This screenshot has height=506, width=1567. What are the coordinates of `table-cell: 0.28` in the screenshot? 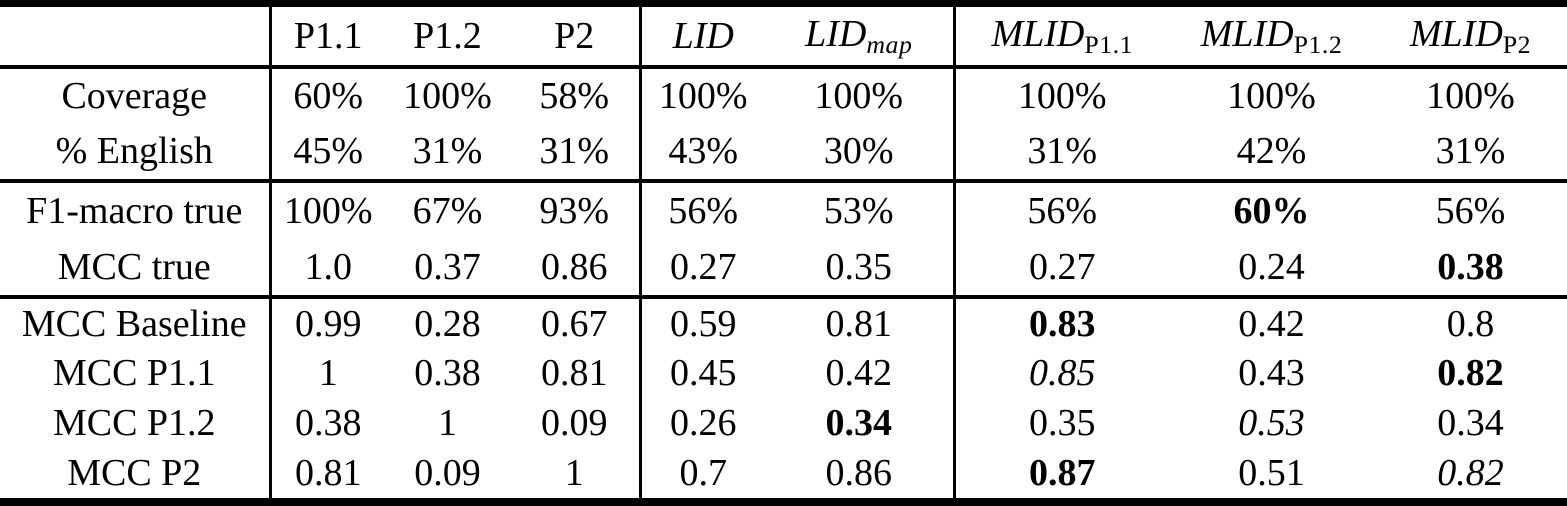 It's located at (447, 323).